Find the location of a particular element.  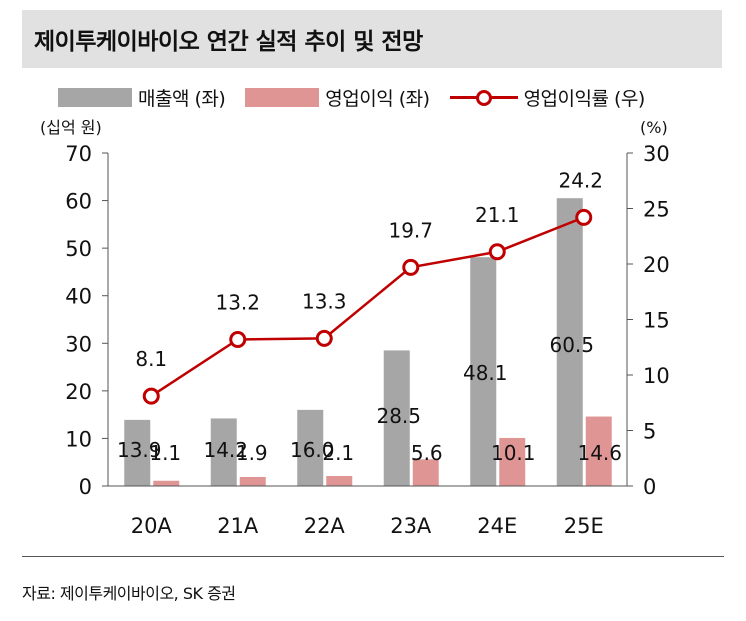

chart-legend: 매출액 (좌) 영업이익 (좌) 영업이익률 (우) is located at coordinates (388, 97).